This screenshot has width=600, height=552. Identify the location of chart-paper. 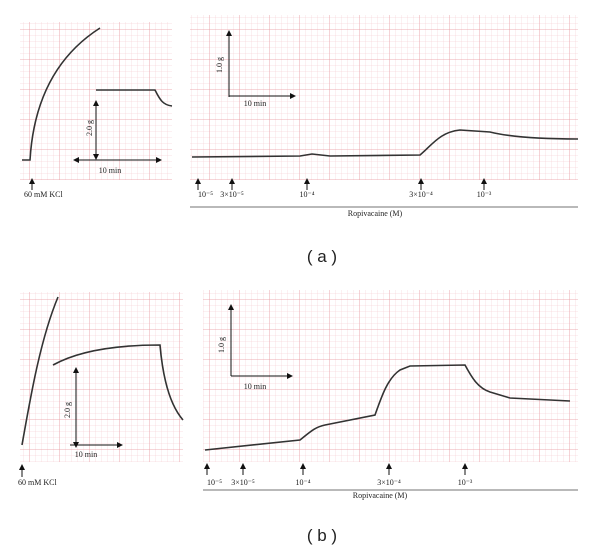
(101, 377).